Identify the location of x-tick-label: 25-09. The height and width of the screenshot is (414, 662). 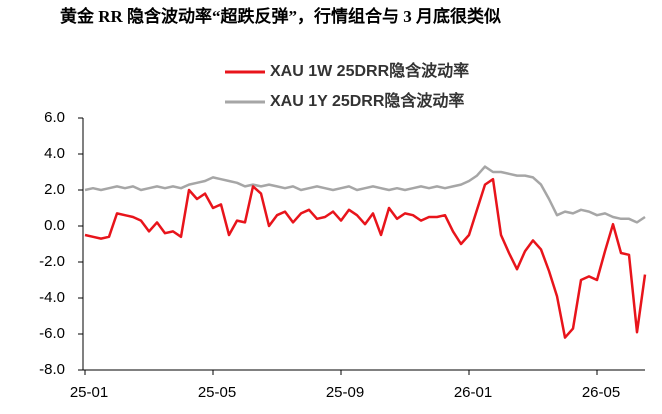
(345, 392).